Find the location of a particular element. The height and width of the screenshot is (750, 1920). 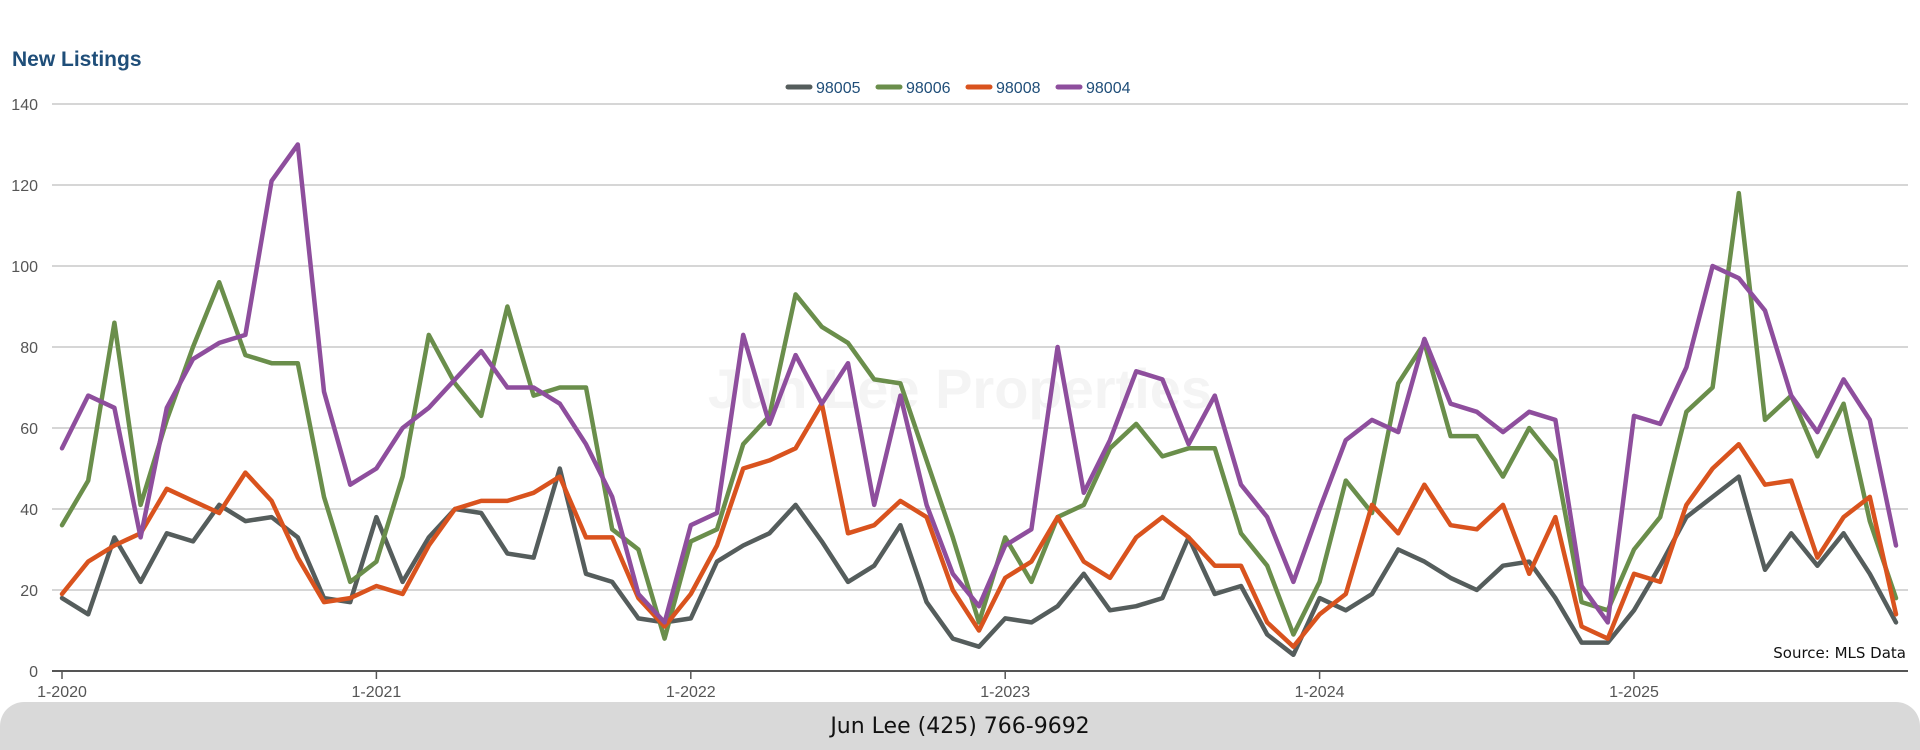

y-tick-label: 60 is located at coordinates (29, 429).